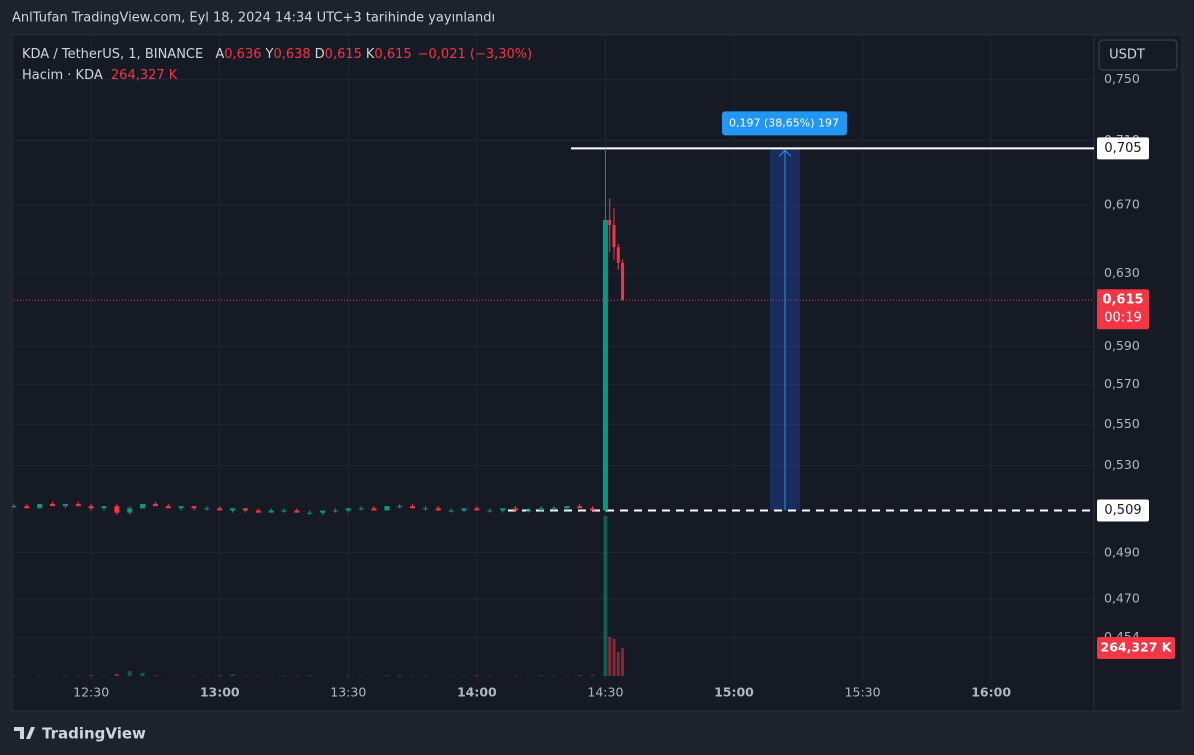 Image resolution: width=1194 pixels, height=755 pixels. Describe the element at coordinates (784, 122) in the screenshot. I see `measure-label: 0,197 (38,65%) 197` at that location.